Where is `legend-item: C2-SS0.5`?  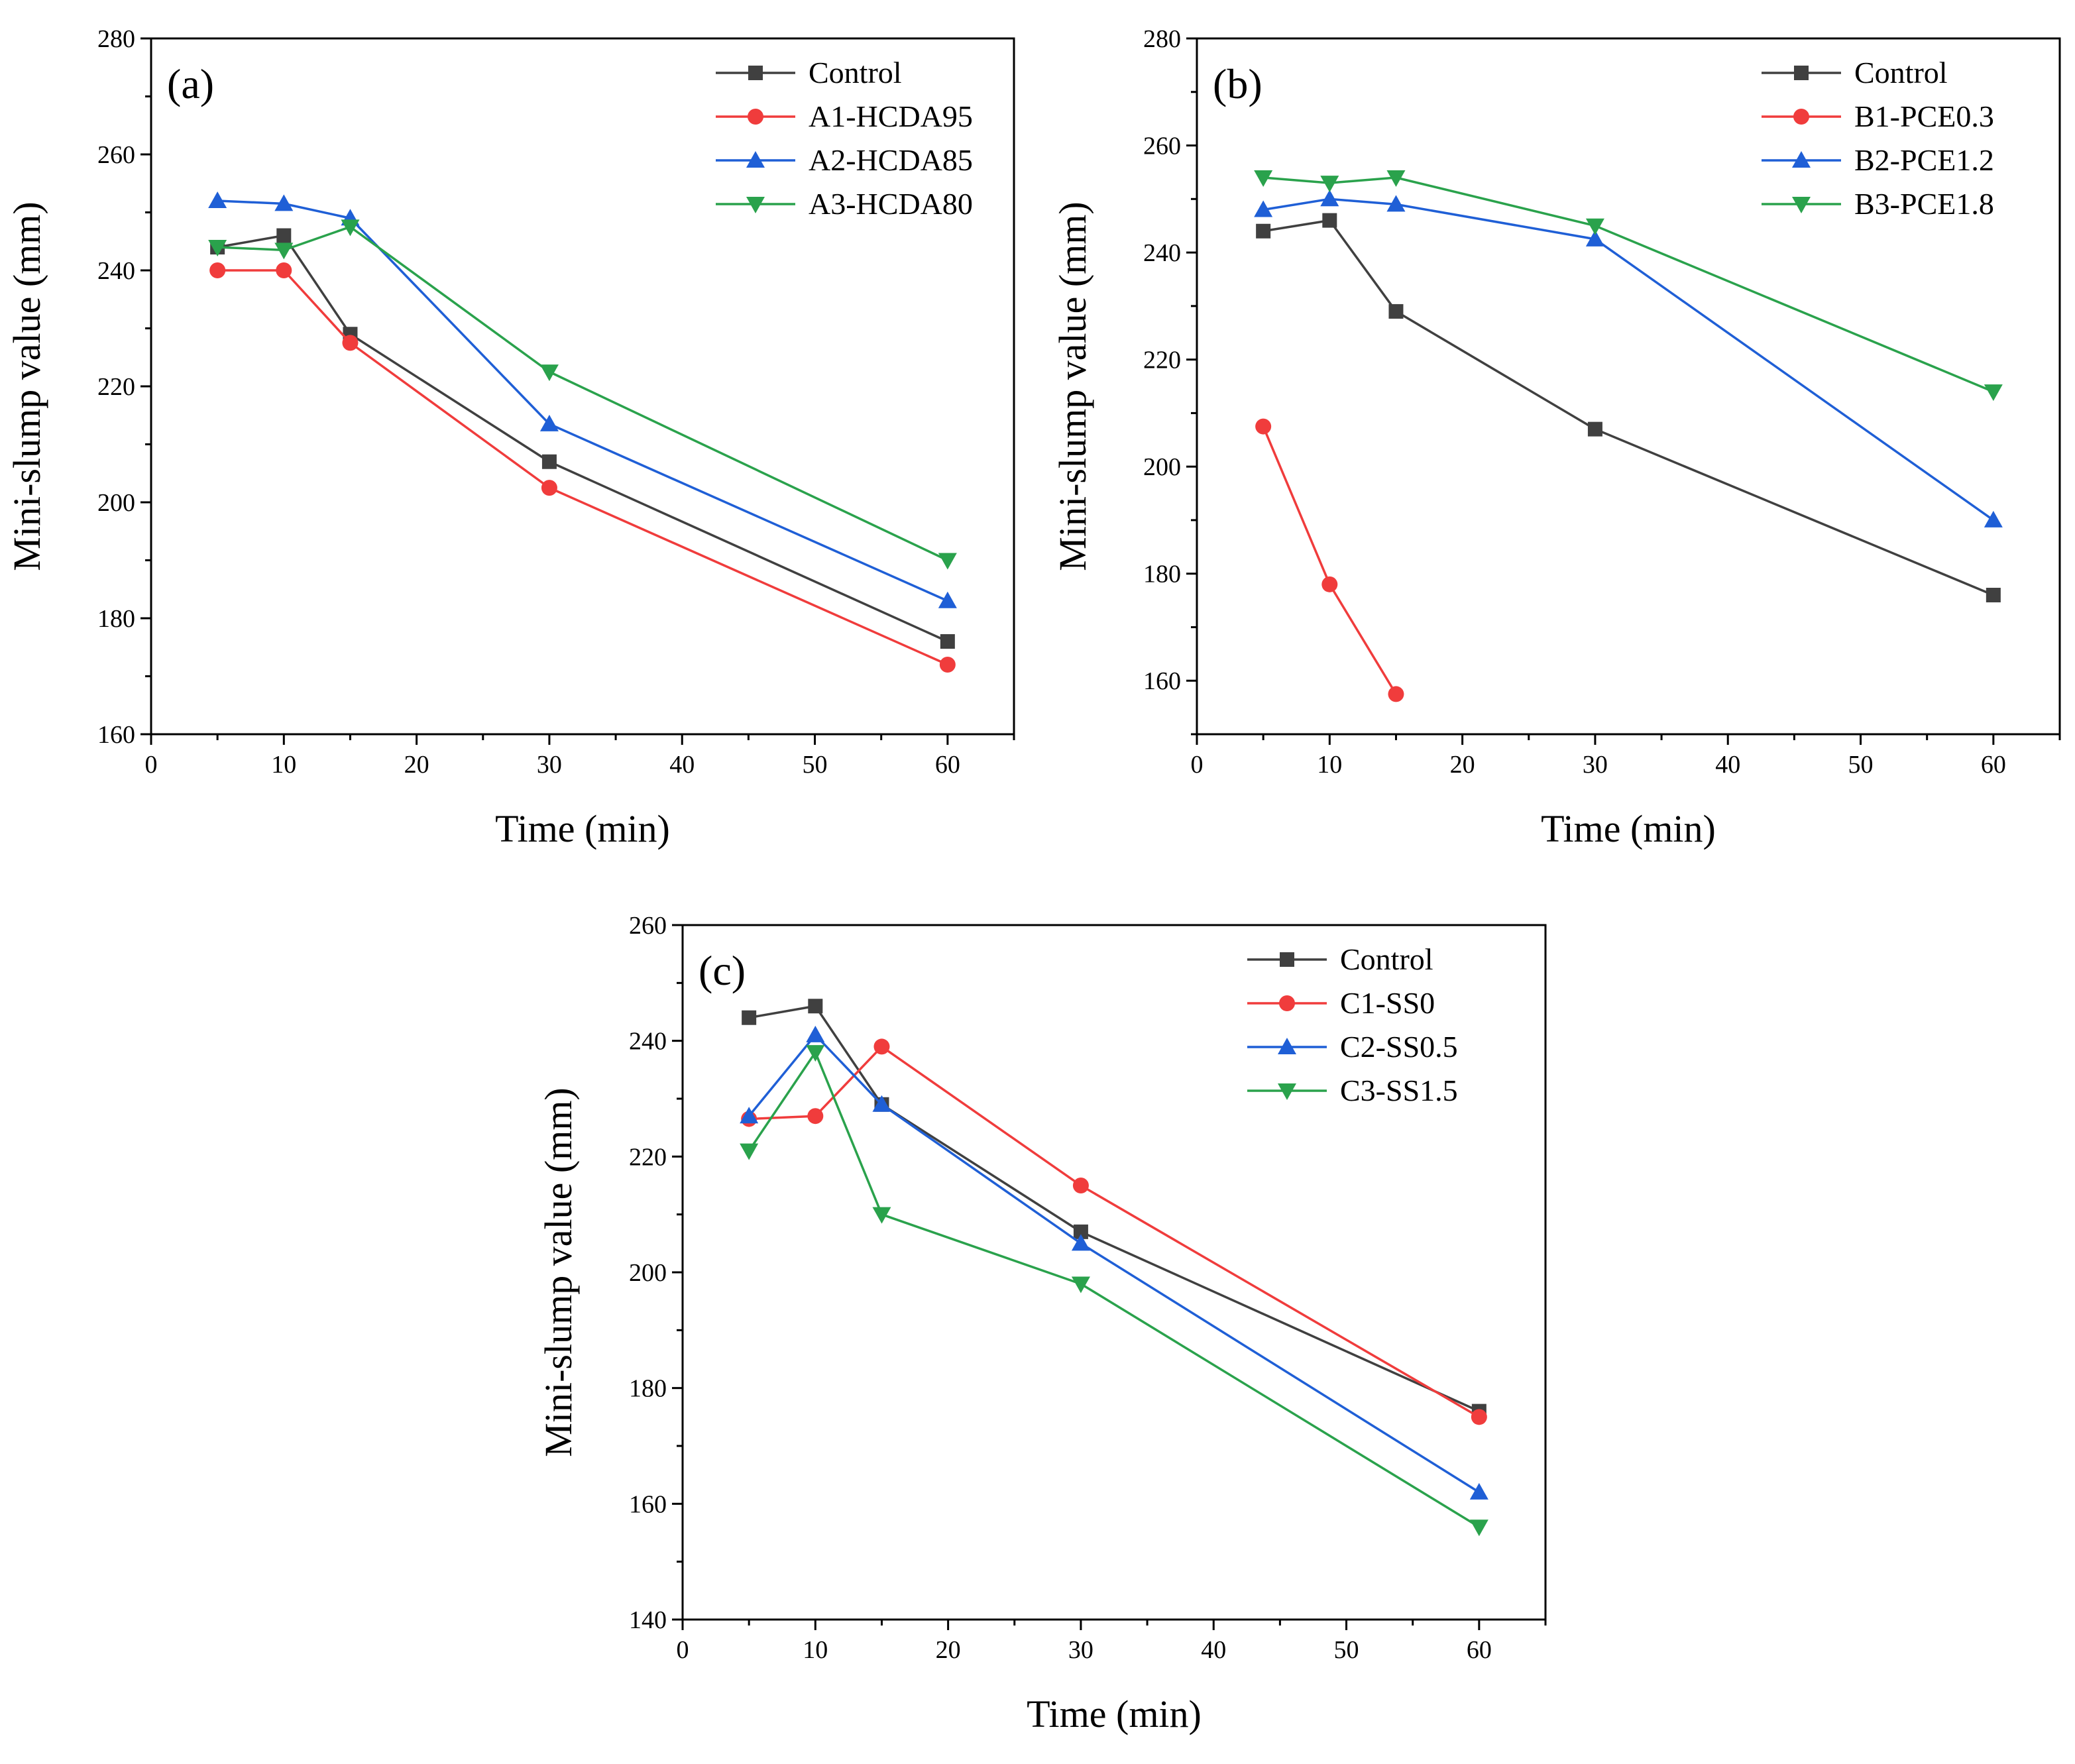 legend-item: C2-SS0.5 is located at coordinates (1353, 1047).